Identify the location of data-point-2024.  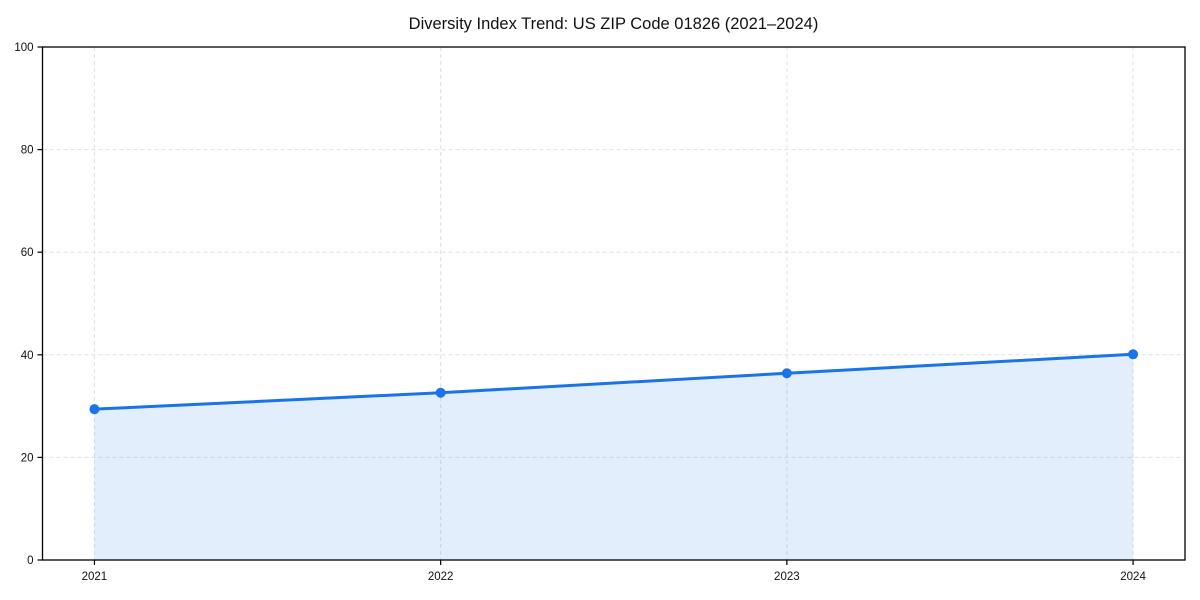
(1133, 354).